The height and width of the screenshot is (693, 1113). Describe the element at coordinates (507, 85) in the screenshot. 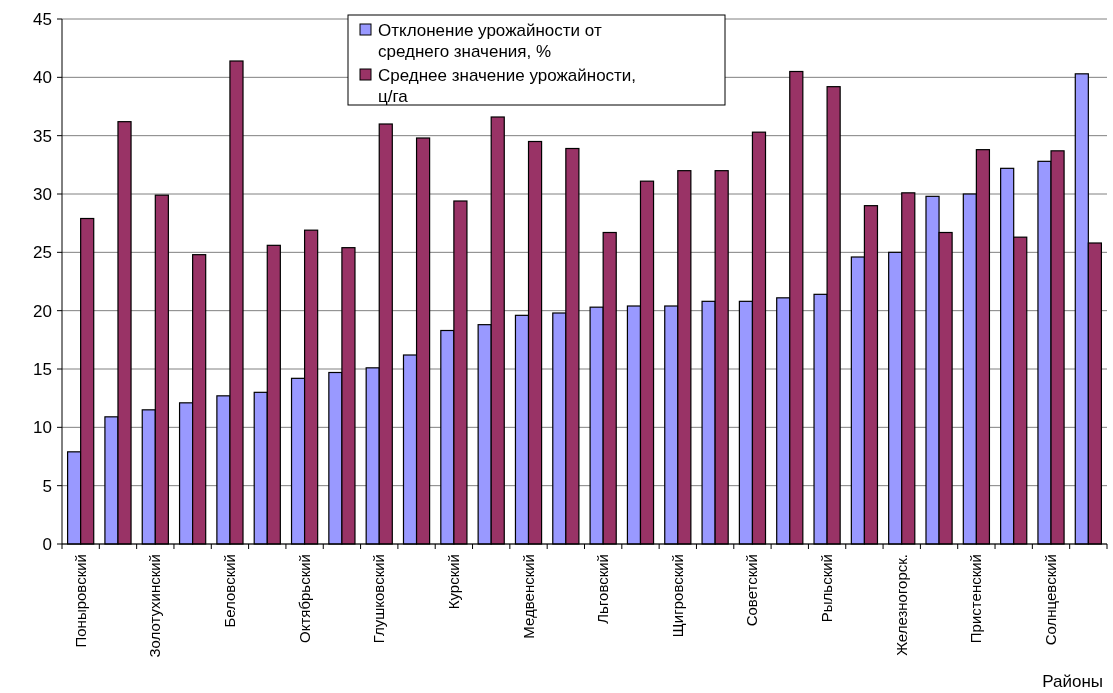

I see `legend-label: Среднее значение урожайности, ц/га` at that location.